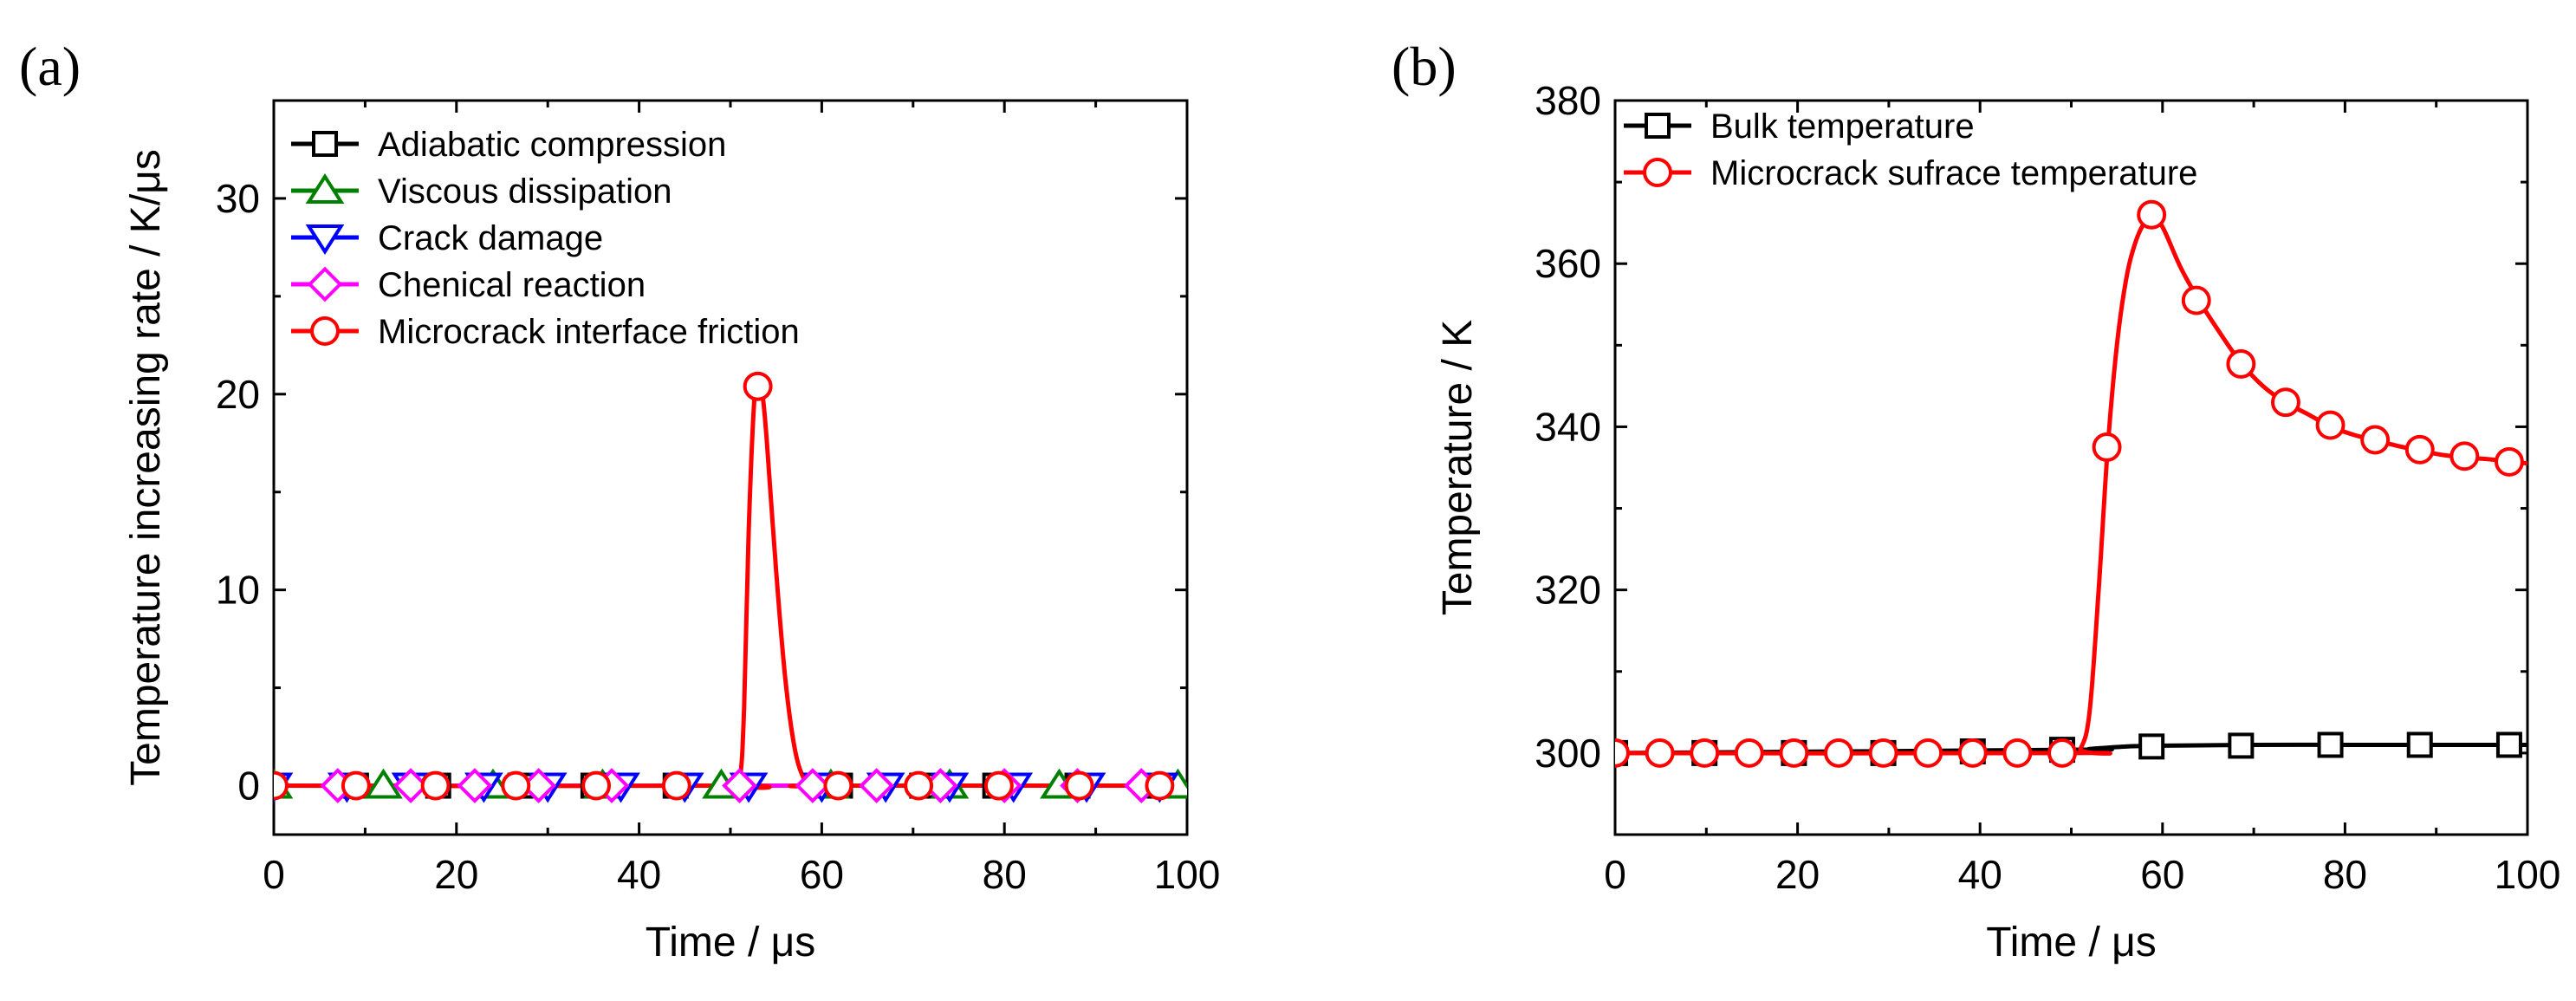  I want to click on panel-b-legend-marker-microcrack-sufrace-temperature, so click(1658, 172).